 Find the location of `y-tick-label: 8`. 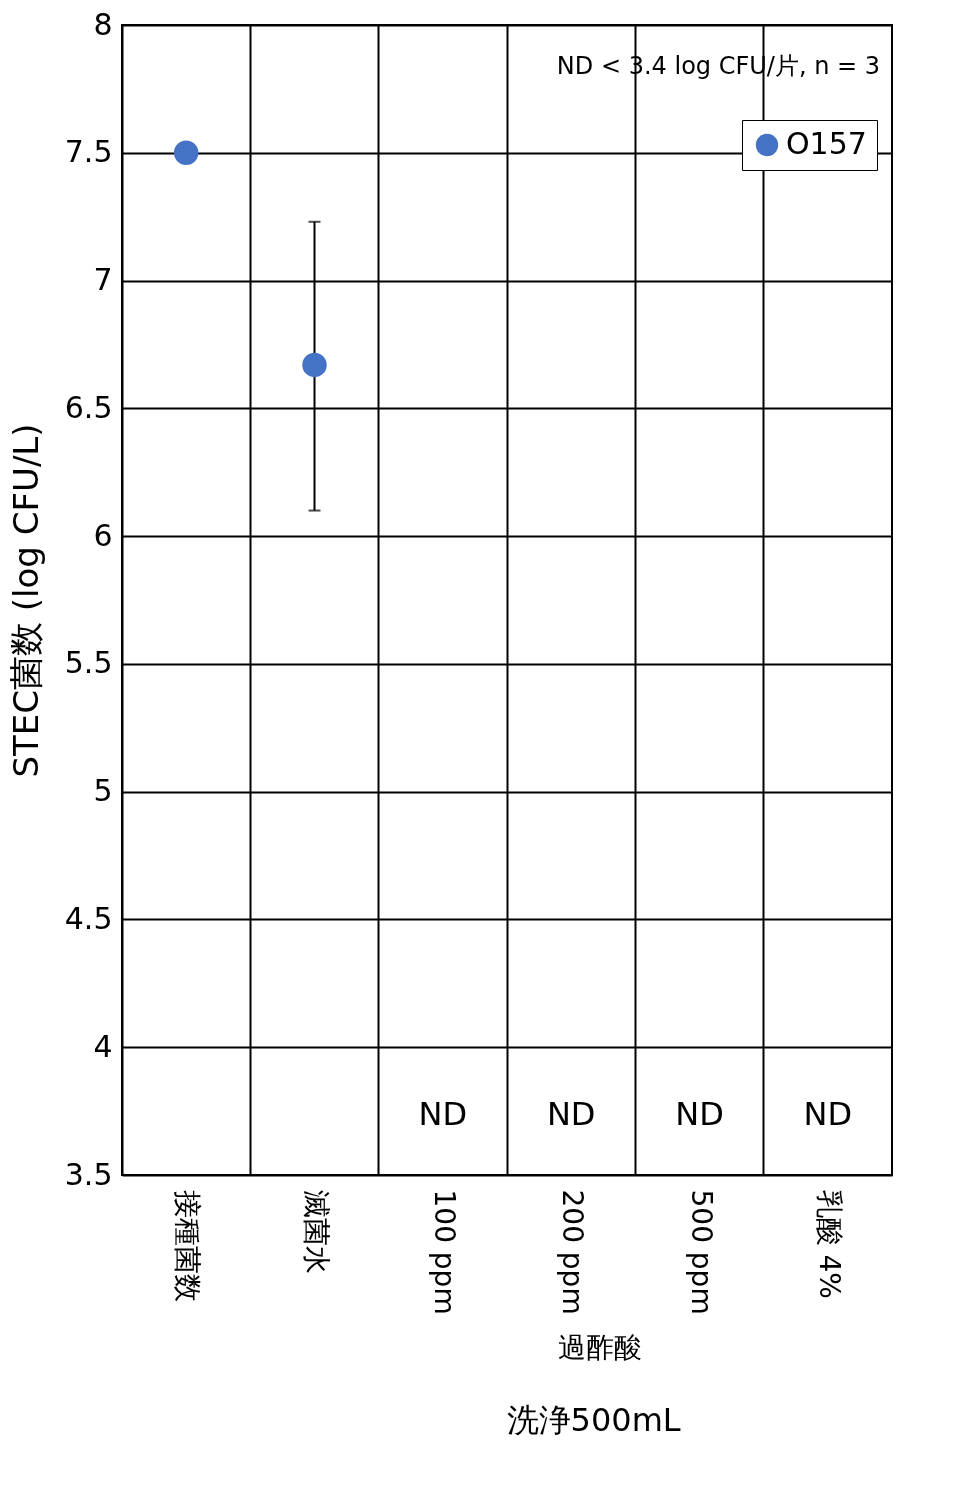

y-tick-label: 8 is located at coordinates (103, 24).